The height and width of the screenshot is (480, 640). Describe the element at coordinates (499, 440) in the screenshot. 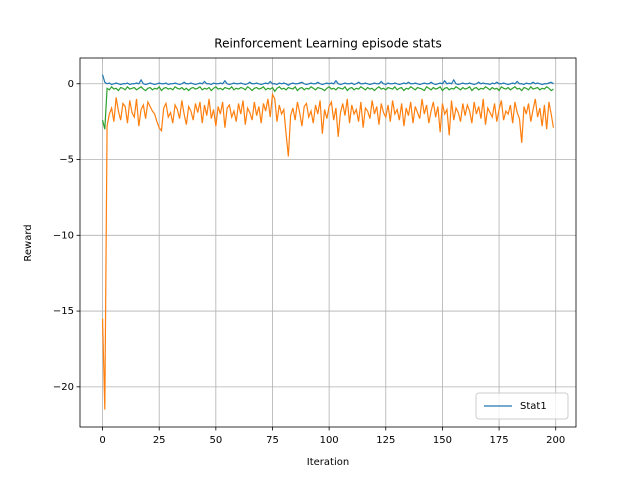

I see `x-tick-label: 175` at that location.